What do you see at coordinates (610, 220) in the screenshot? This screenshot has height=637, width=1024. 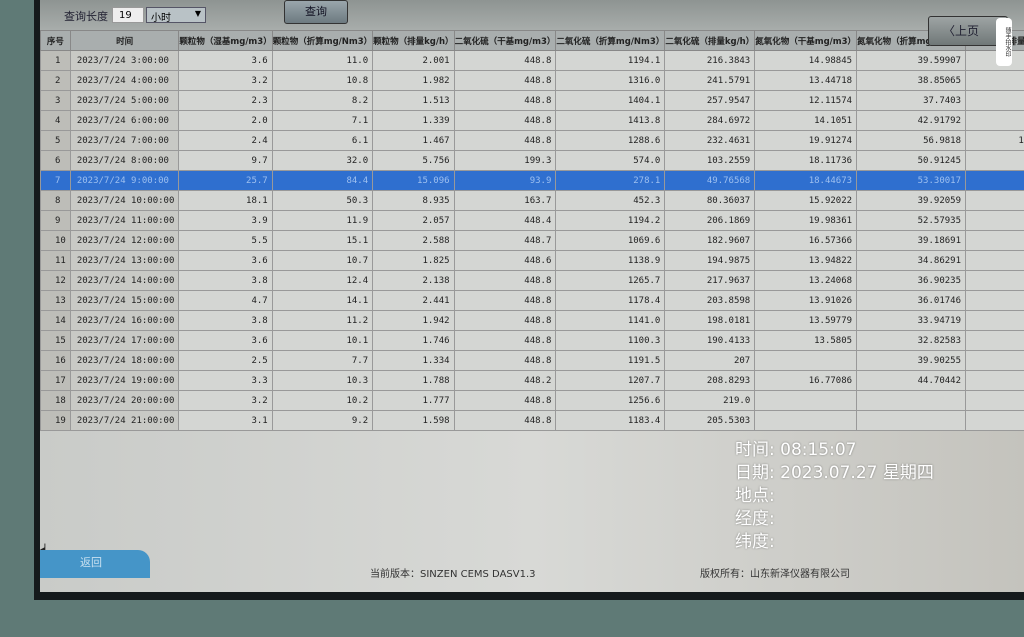 I see `table-cell: 1194.2` at bounding box center [610, 220].